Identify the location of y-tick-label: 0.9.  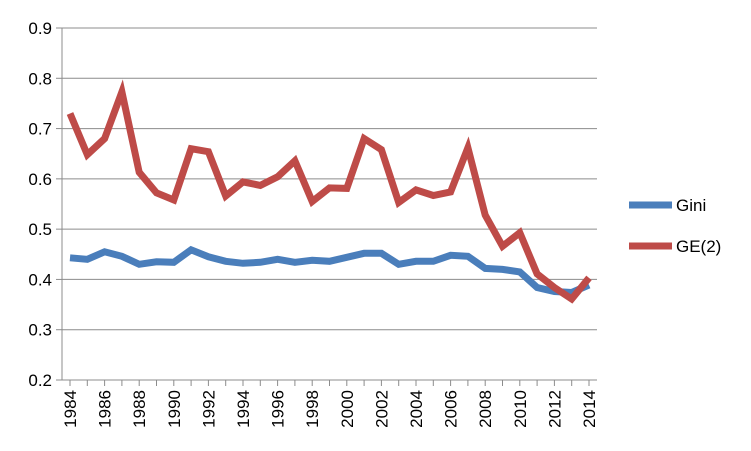
(40, 28).